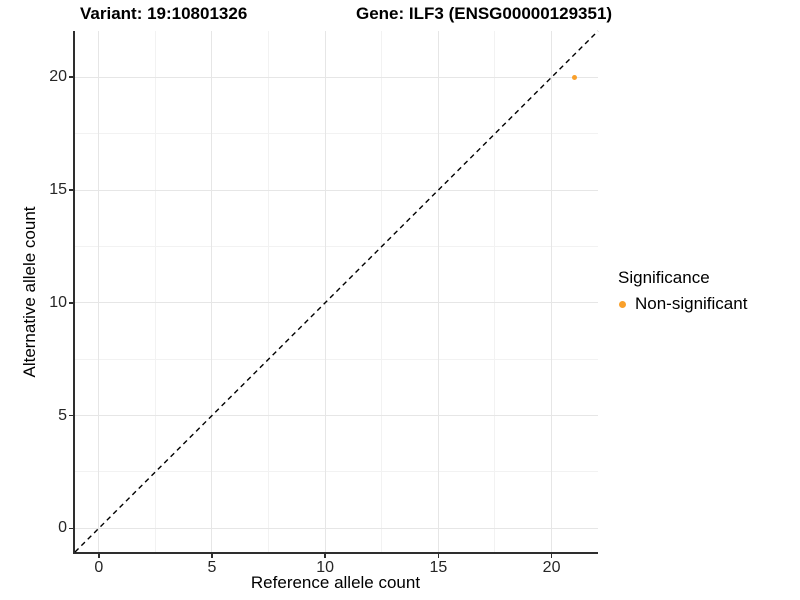  I want to click on y-axis-title: Alternative allele count, so click(29, 292).